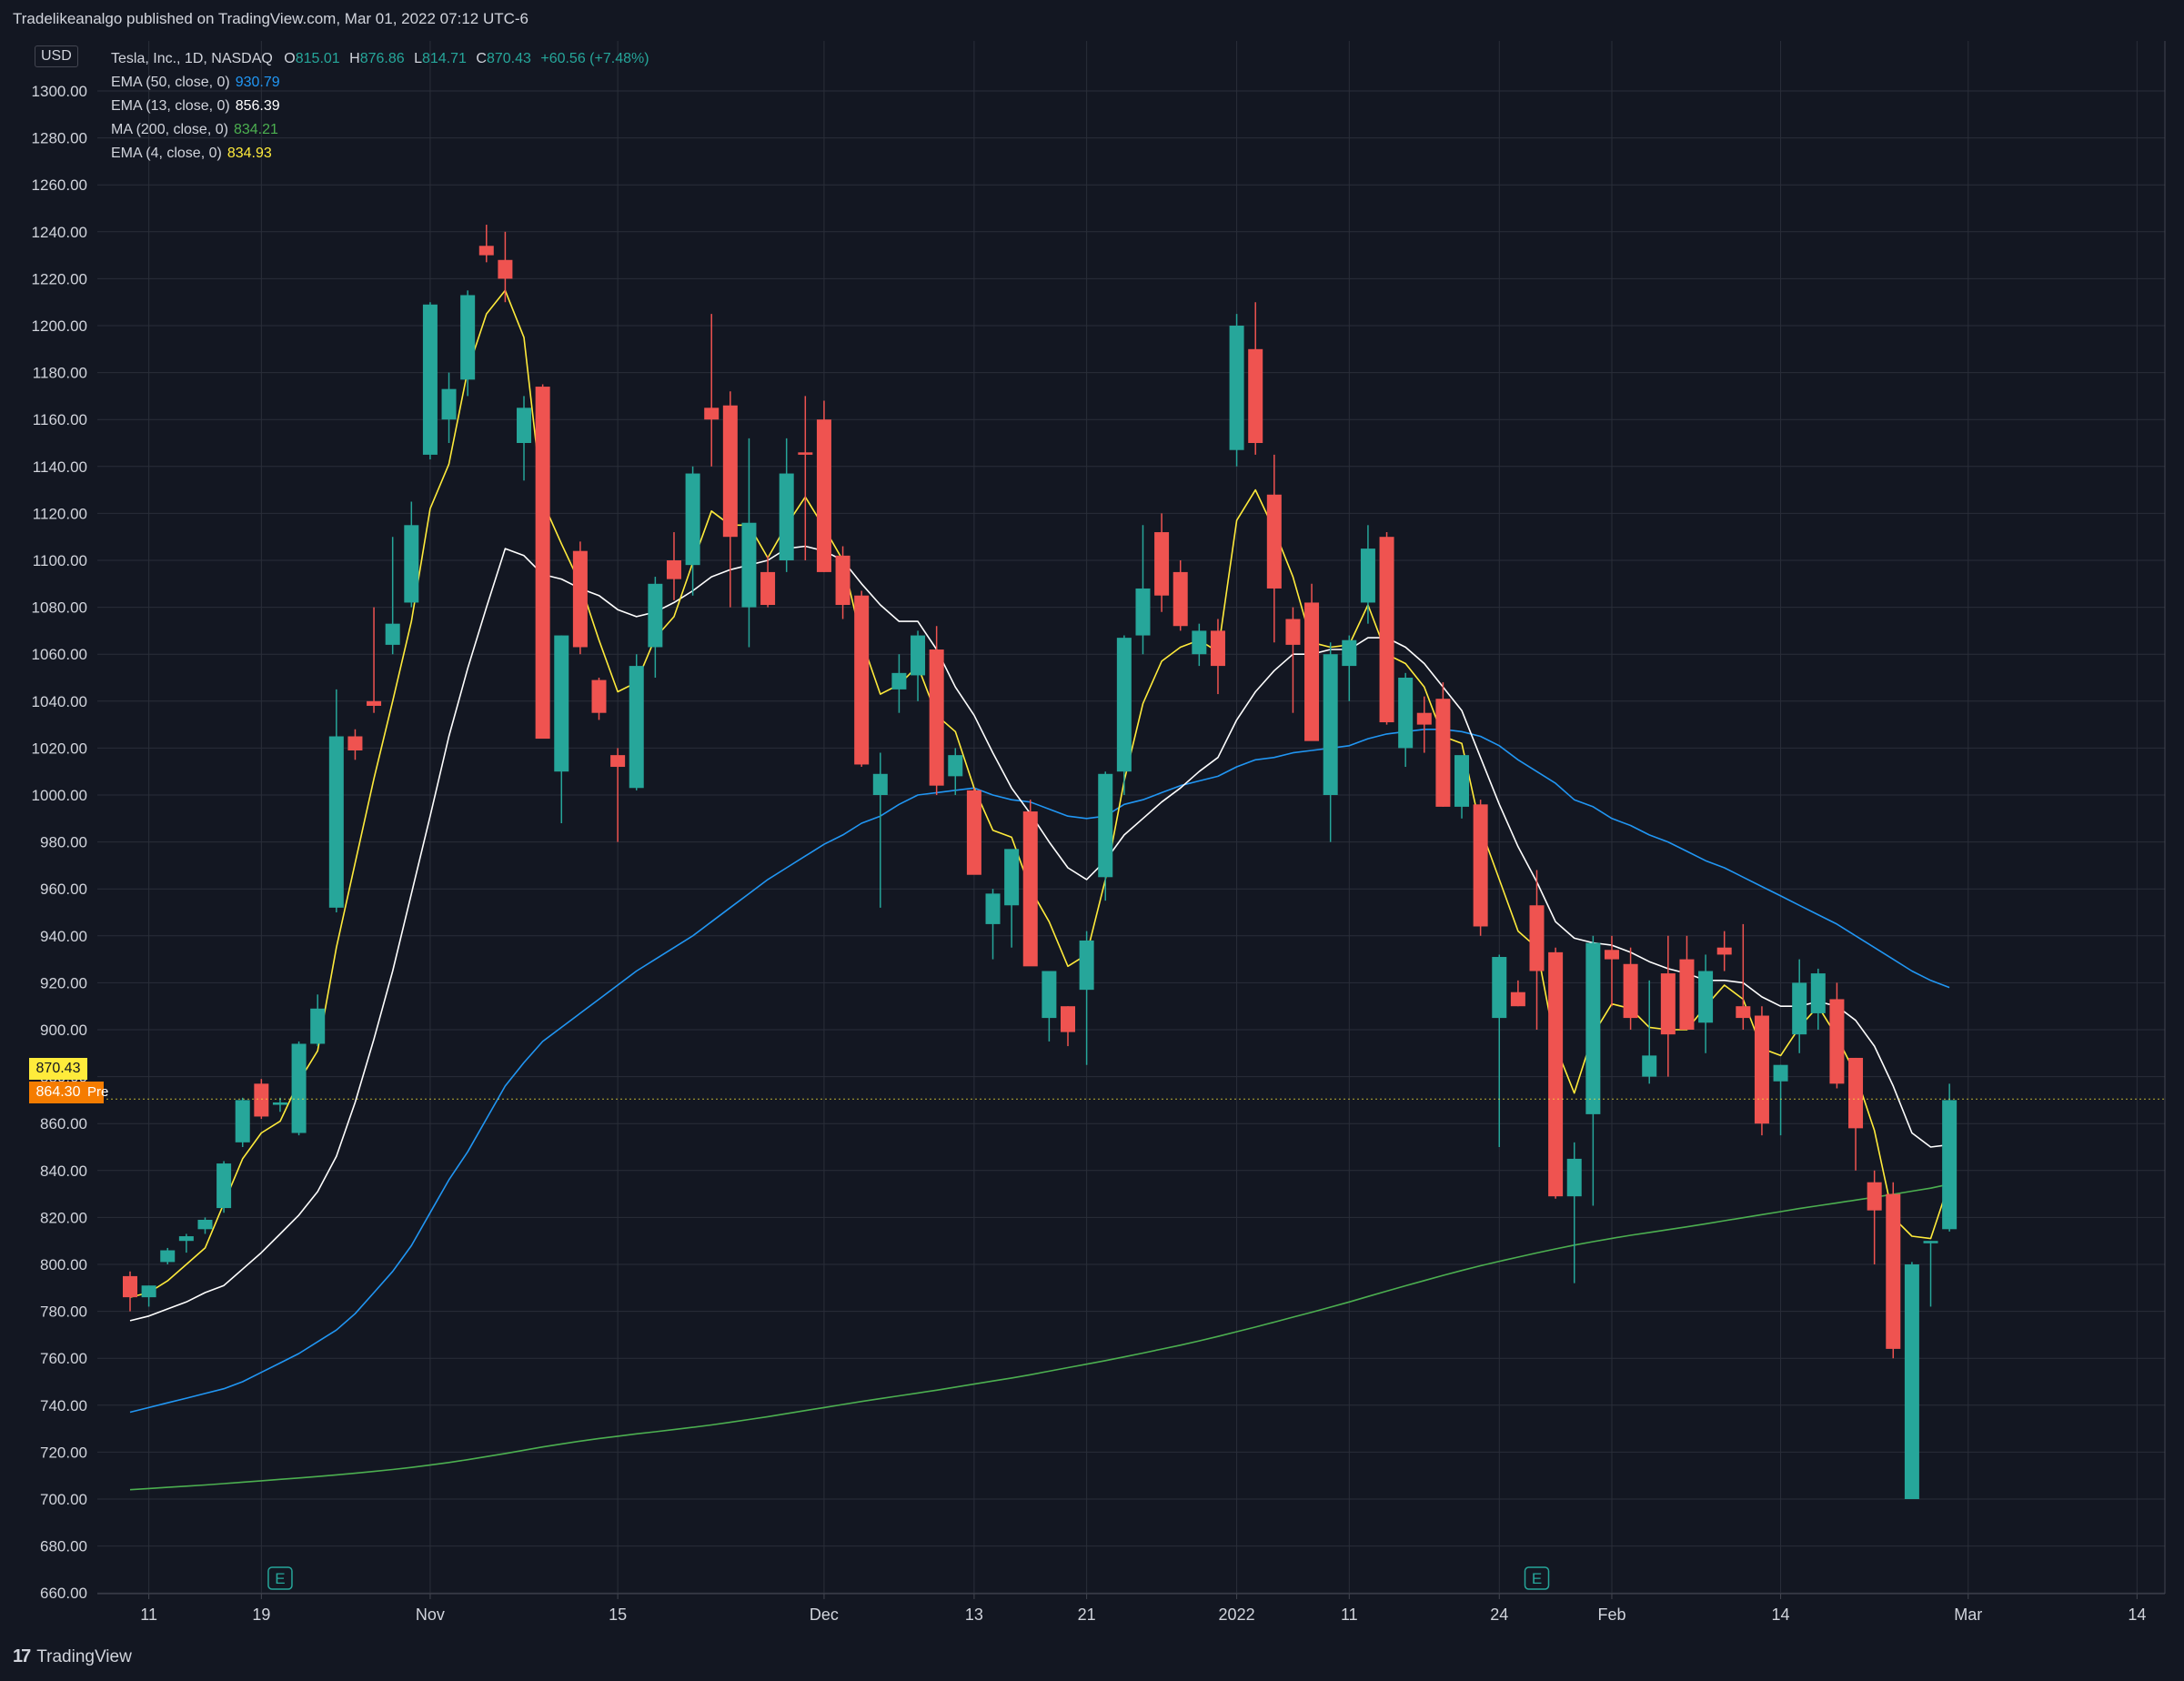  What do you see at coordinates (72, 1656) in the screenshot?
I see `tradingview-brand: 17 TradingView` at bounding box center [72, 1656].